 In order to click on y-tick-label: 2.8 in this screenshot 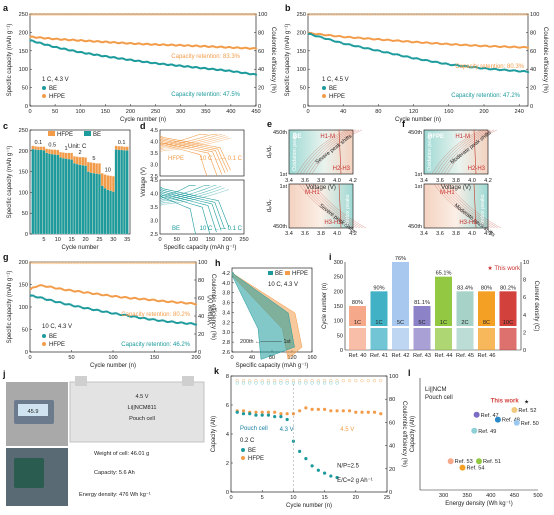, I will do `click(226, 343)`.